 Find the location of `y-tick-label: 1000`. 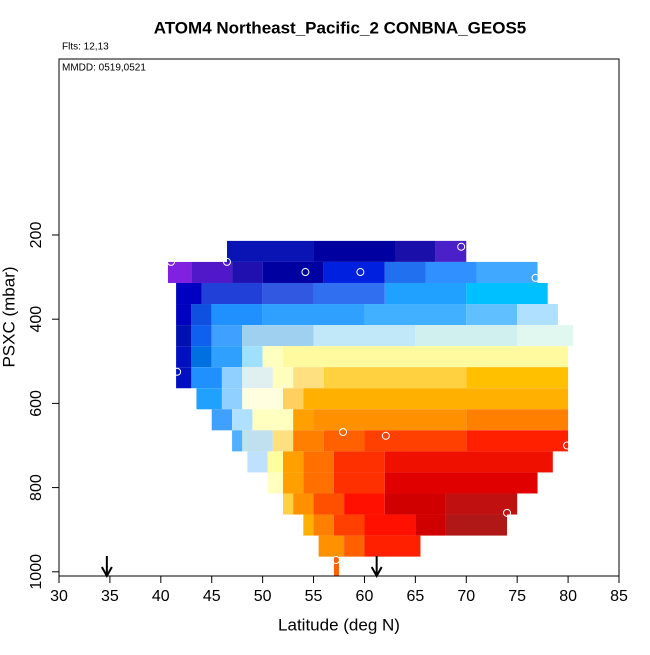

y-tick-label: 1000 is located at coordinates (36, 572).